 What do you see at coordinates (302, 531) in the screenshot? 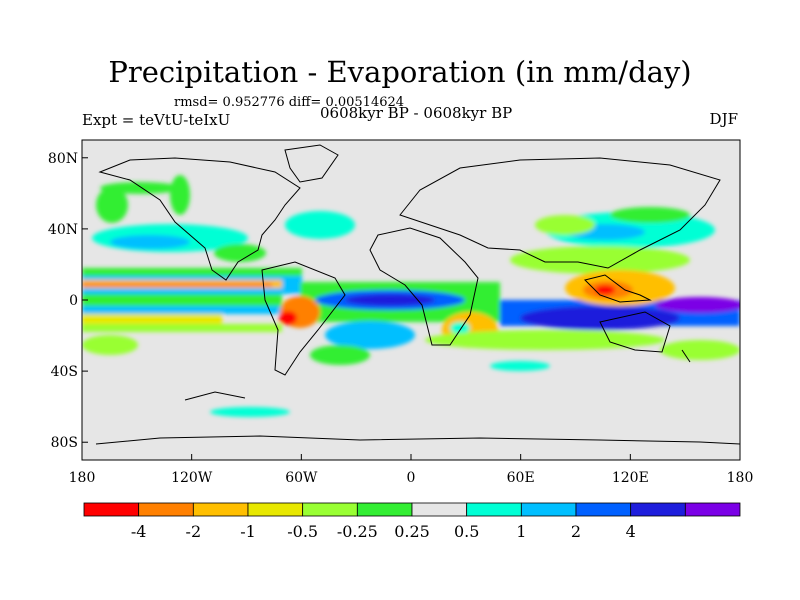
I see `colorbar-label: -0.5` at bounding box center [302, 531].